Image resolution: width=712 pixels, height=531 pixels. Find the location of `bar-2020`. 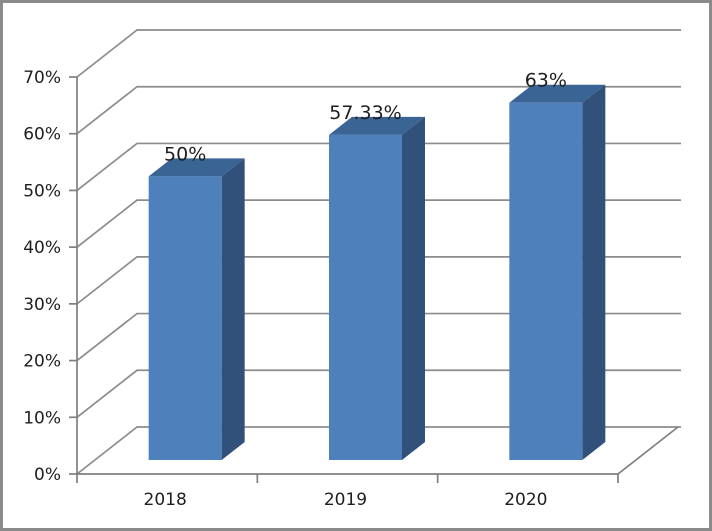

bar-2020 is located at coordinates (557, 272).